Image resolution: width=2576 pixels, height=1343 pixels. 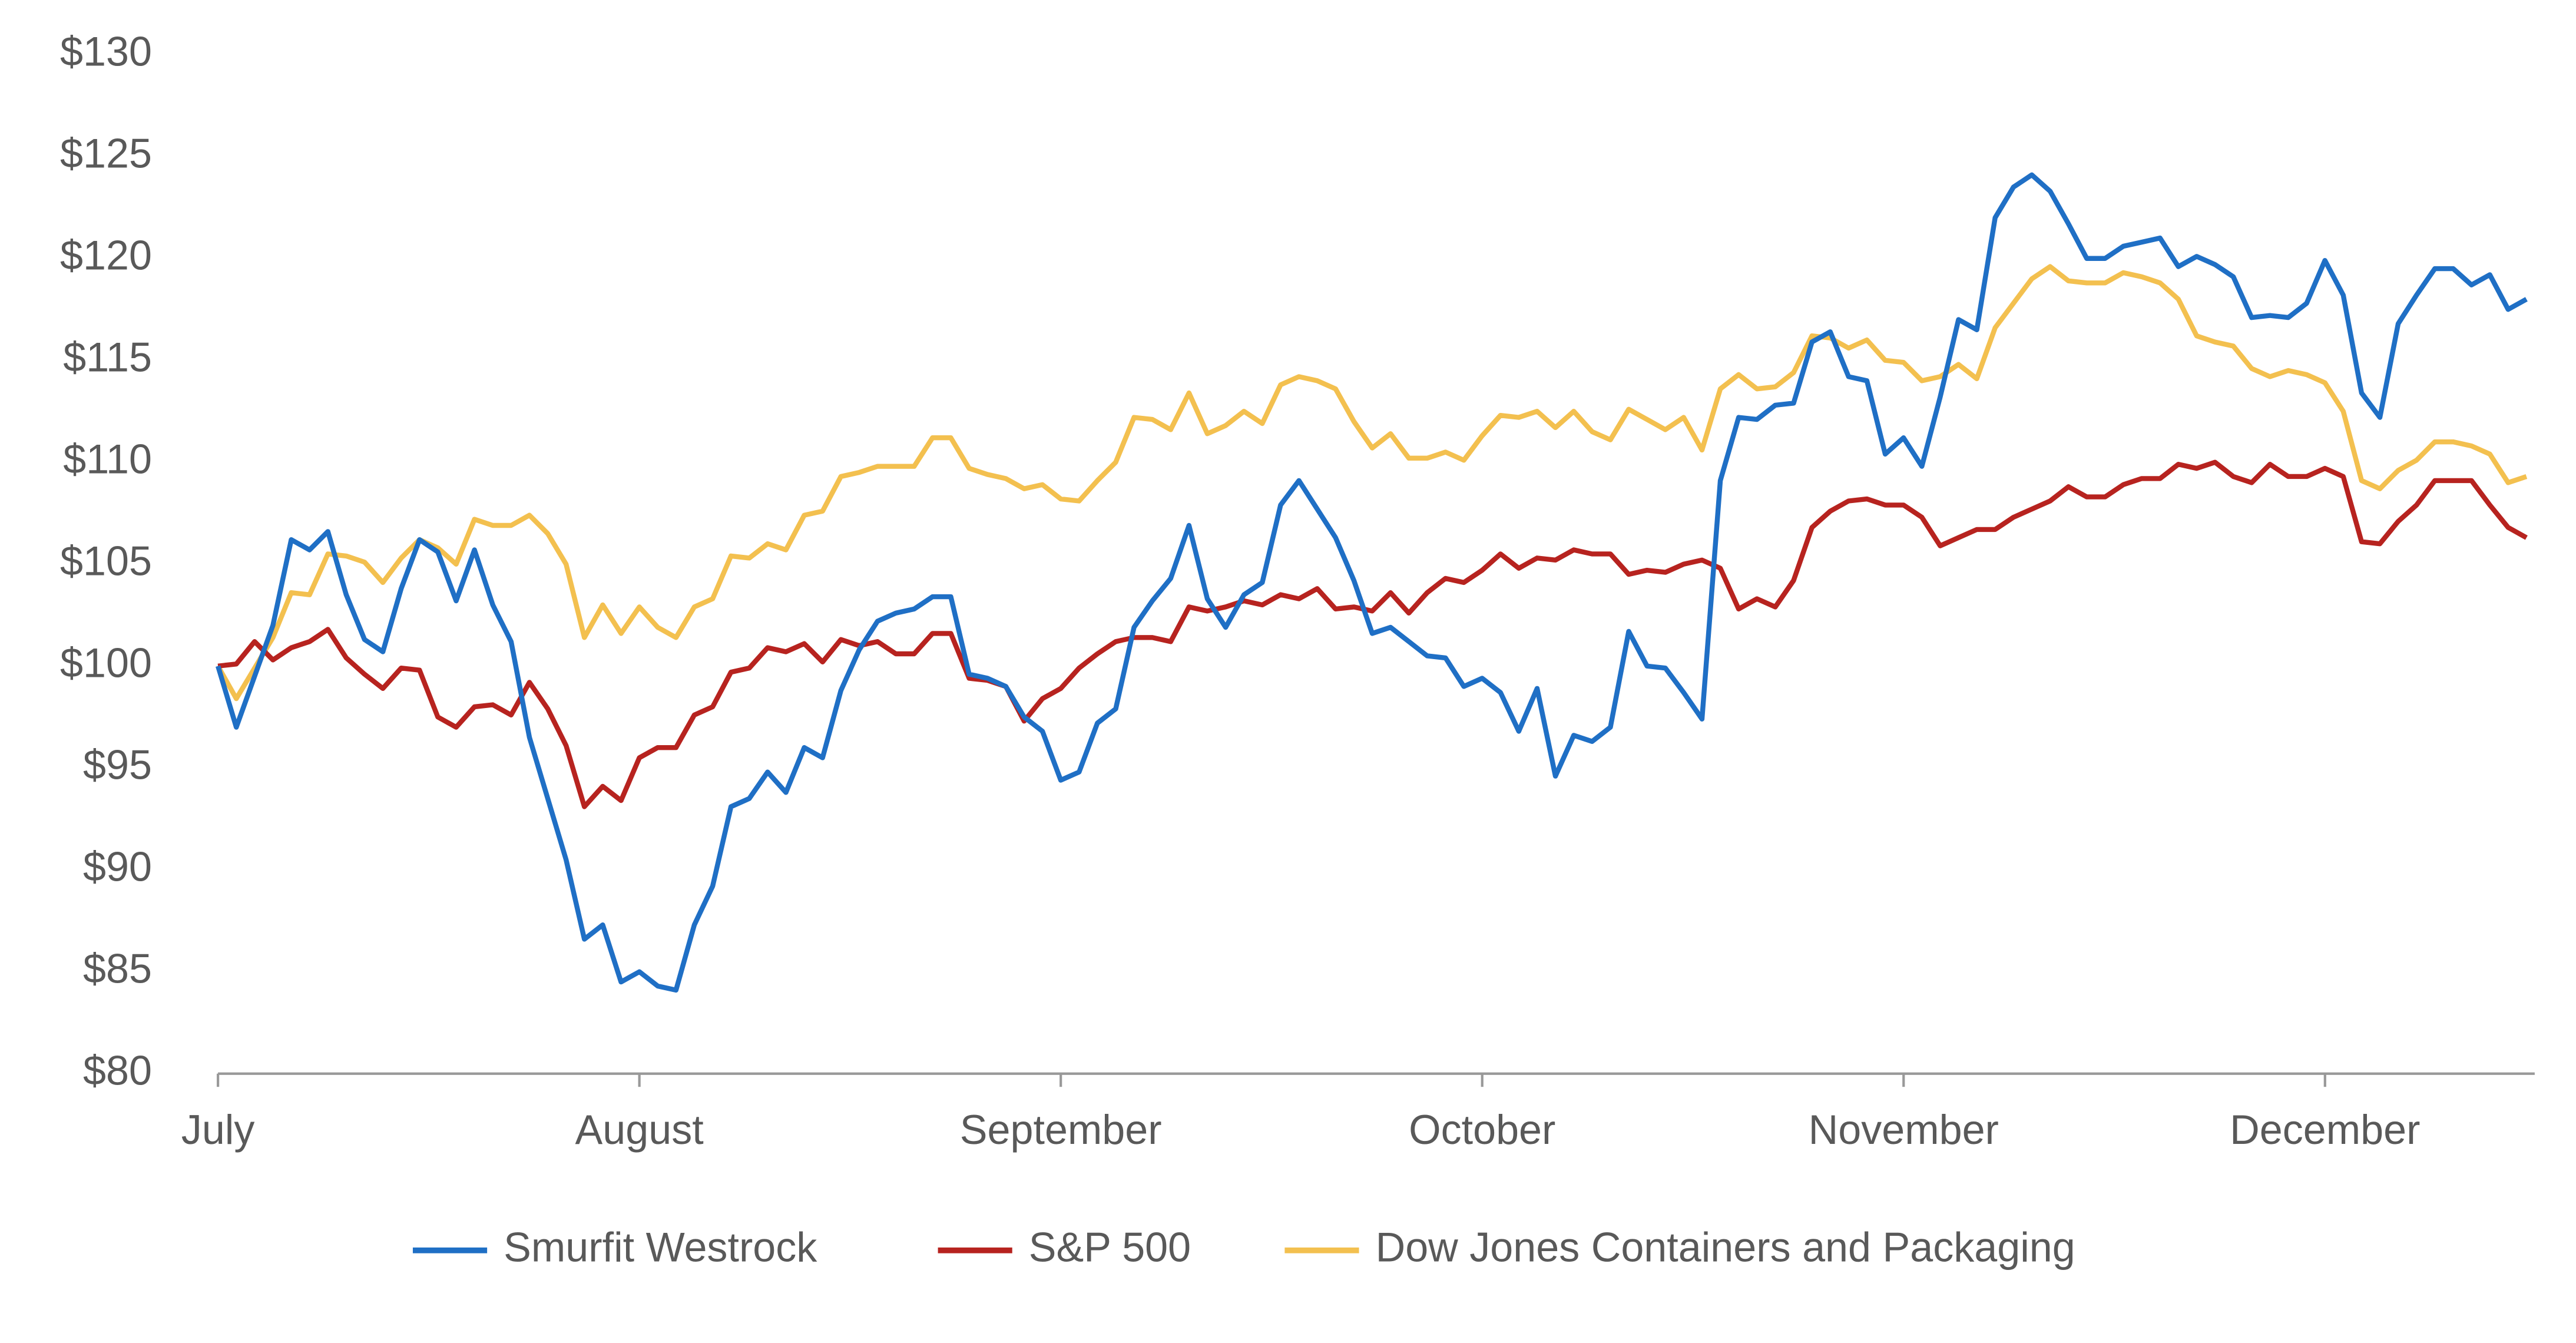 I want to click on x-tick-label: September, so click(x=1061, y=1130).